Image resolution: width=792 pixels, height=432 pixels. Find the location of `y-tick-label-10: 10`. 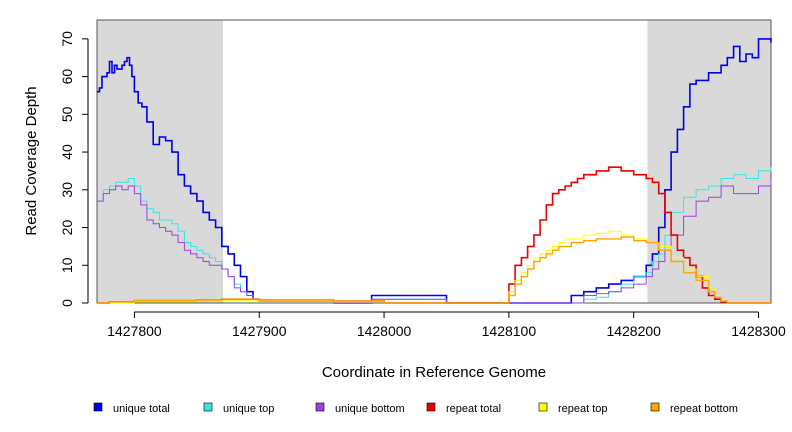

y-tick-label-10: 10 is located at coordinates (67, 265).